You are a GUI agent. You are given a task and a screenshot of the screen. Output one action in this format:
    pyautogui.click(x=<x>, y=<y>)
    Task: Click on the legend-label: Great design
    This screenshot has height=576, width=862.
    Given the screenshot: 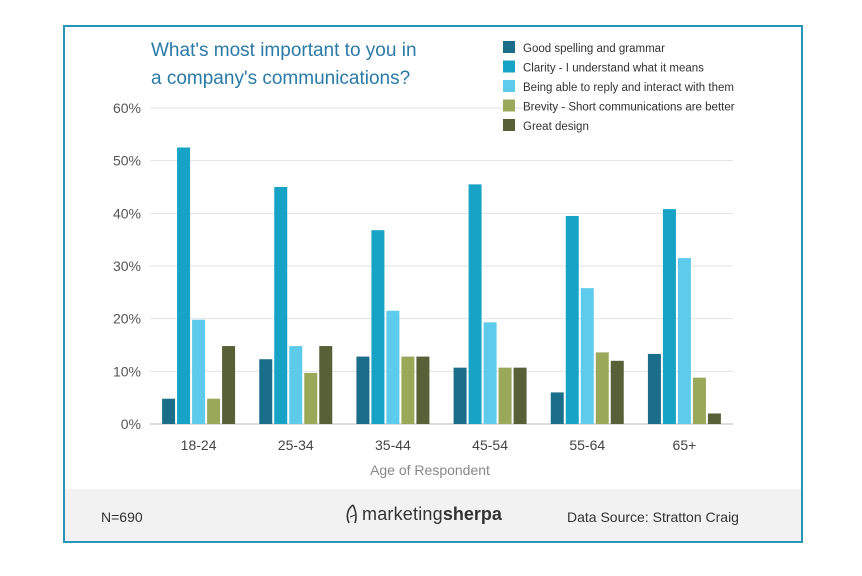 What is the action you would take?
    pyautogui.click(x=556, y=127)
    